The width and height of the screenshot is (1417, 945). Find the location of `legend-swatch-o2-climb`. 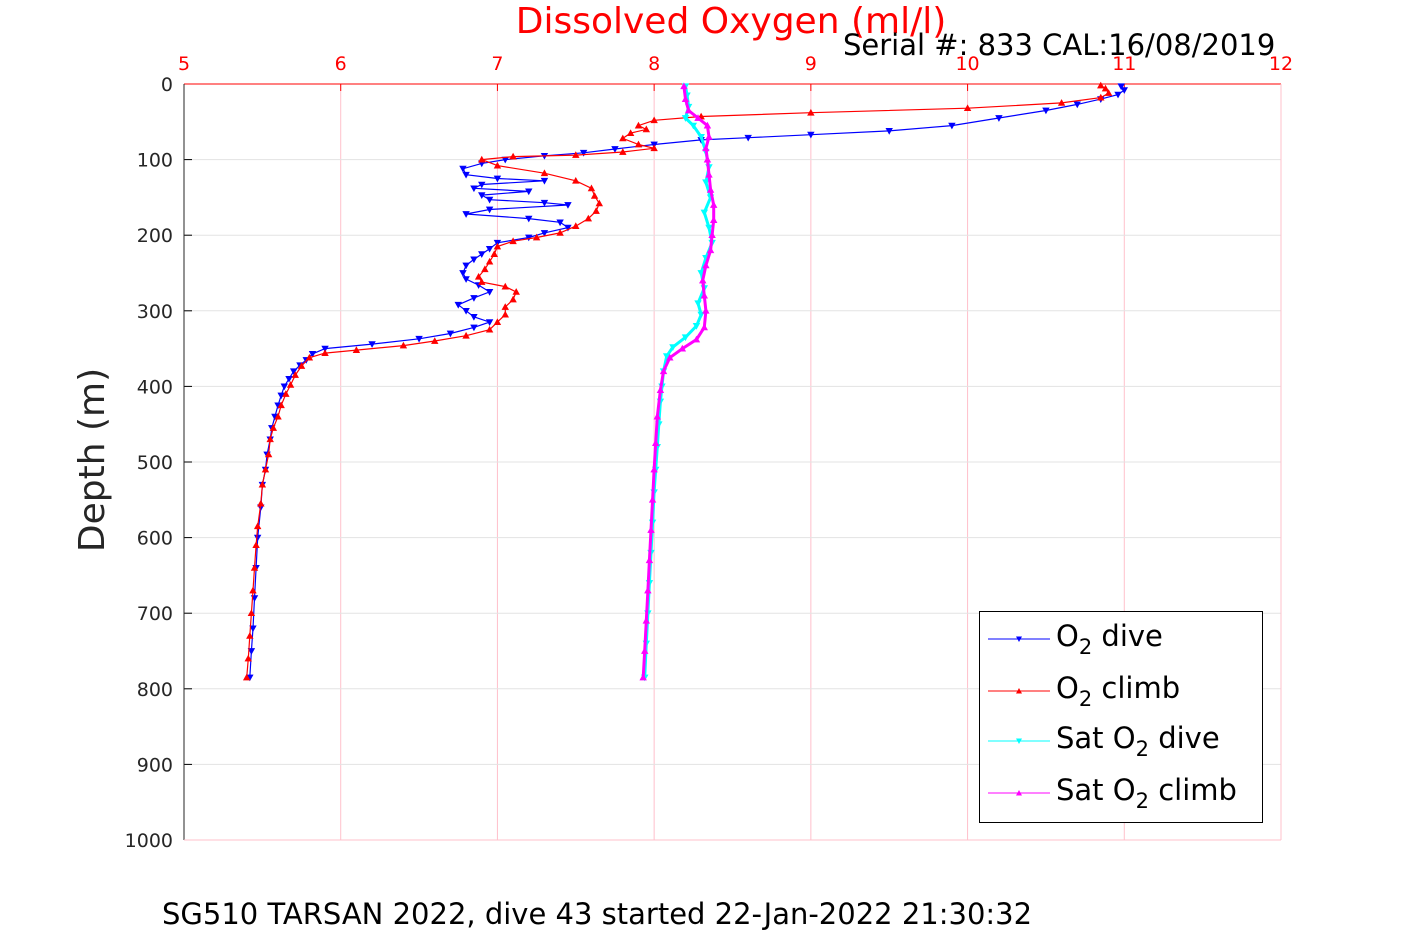

legend-swatch-o2-climb is located at coordinates (1019, 691).